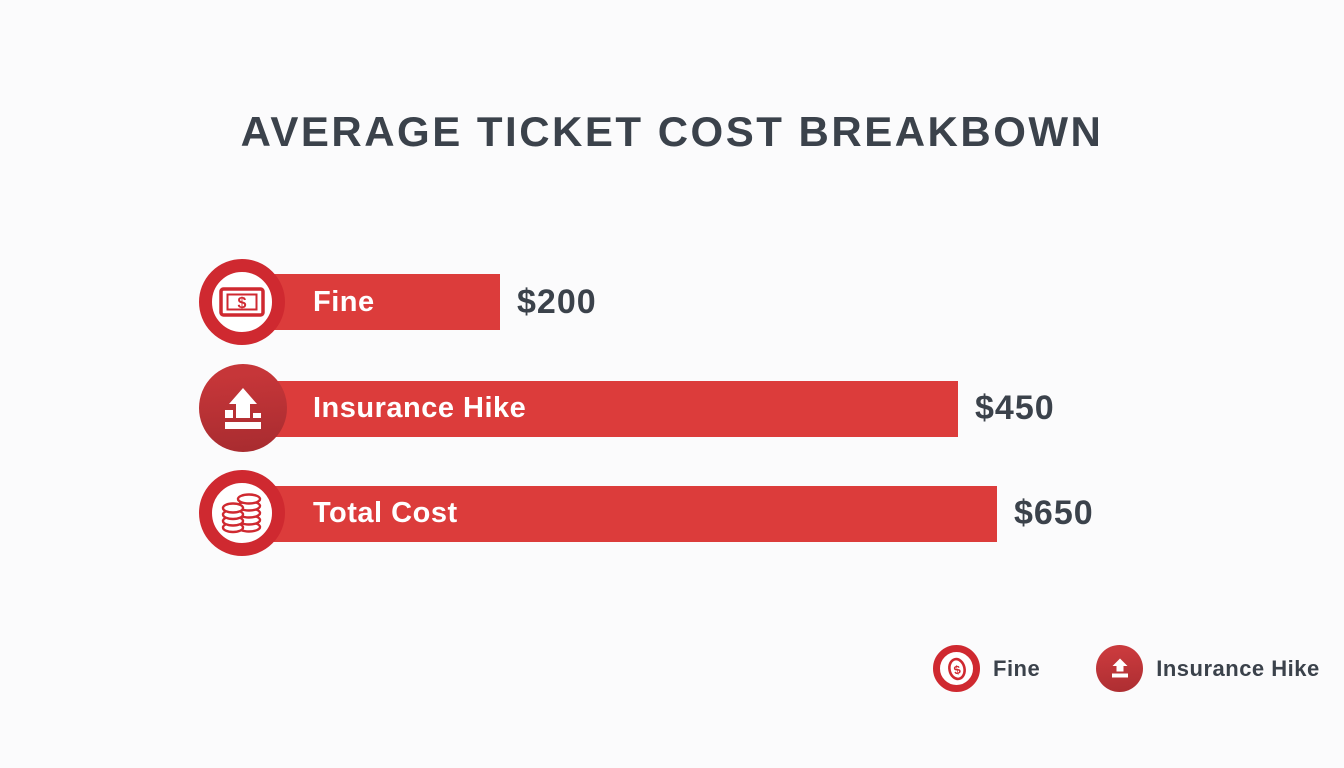 The image size is (1344, 768). Describe the element at coordinates (379, 302) in the screenshot. I see `bar-fine: Fine` at that location.